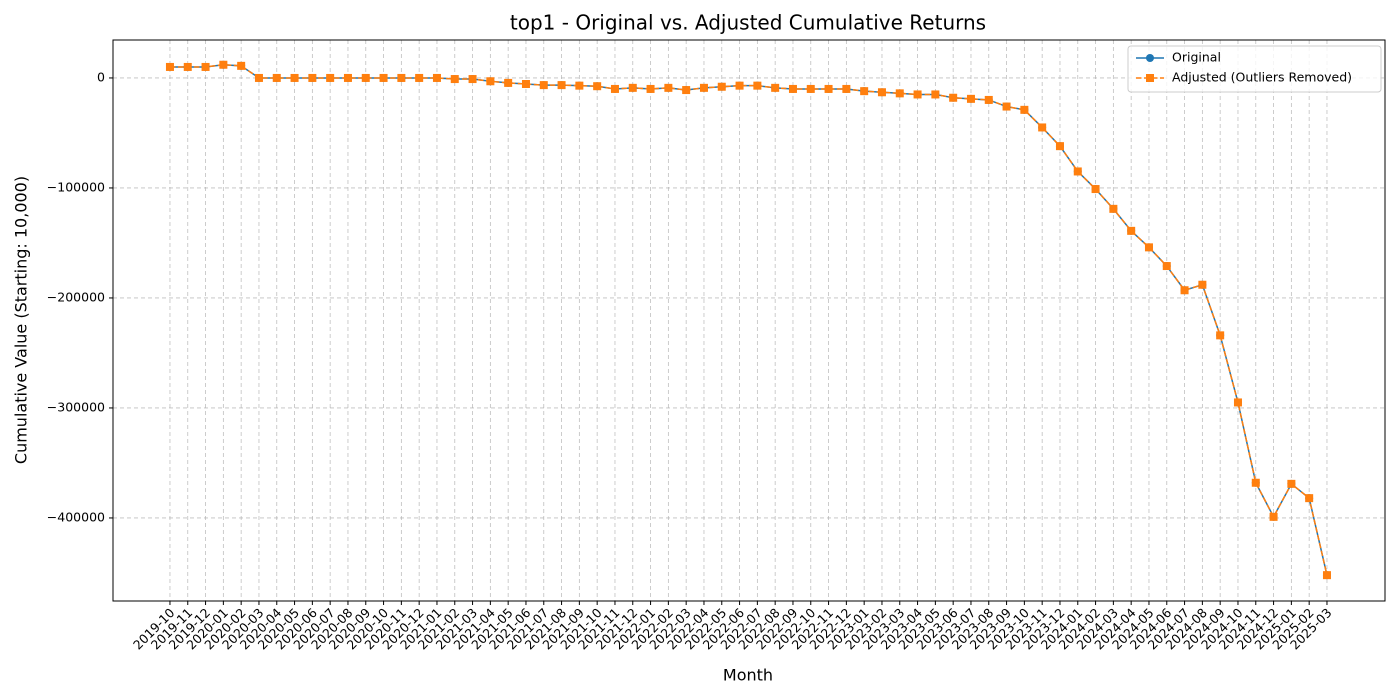  What do you see at coordinates (1196, 57) in the screenshot?
I see `legend-label: Original` at bounding box center [1196, 57].